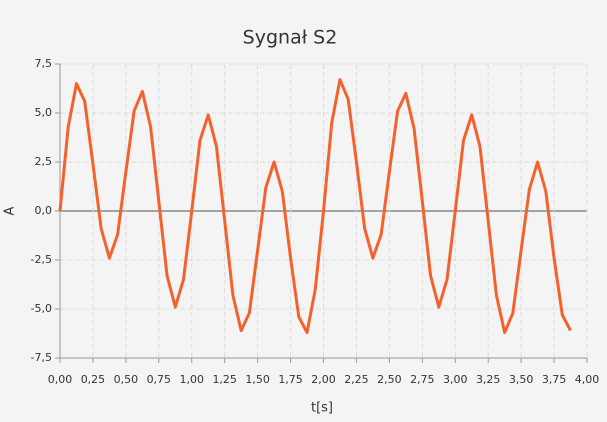 This screenshot has height=422, width=607. I want to click on x-tick-label: 3,00, so click(455, 379).